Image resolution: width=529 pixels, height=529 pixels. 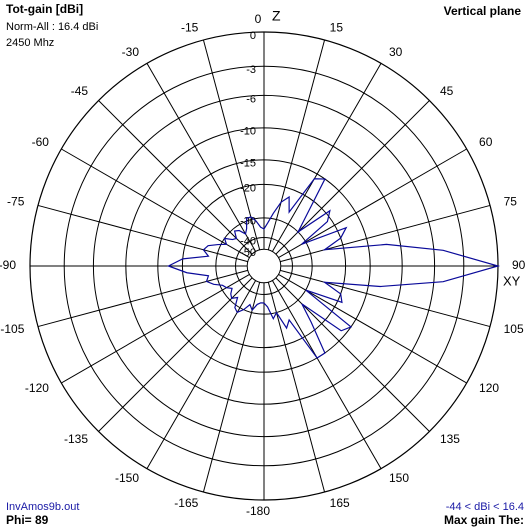 What do you see at coordinates (127, 478) in the screenshot?
I see `angle-label: -150` at bounding box center [127, 478].